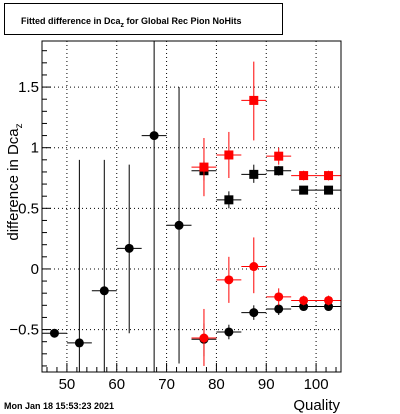 This screenshot has height=414, width=400. Describe the element at coordinates (28, 87) in the screenshot. I see `y-tick-label: 1.5` at that location.